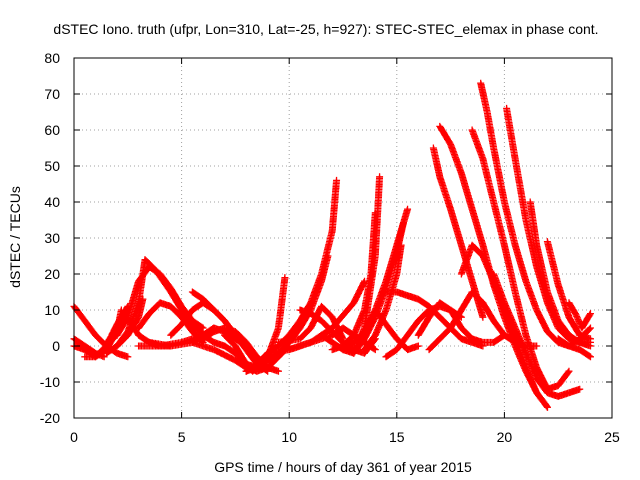  Describe the element at coordinates (182, 437) in the screenshot. I see `x-tick-label: 5` at that location.